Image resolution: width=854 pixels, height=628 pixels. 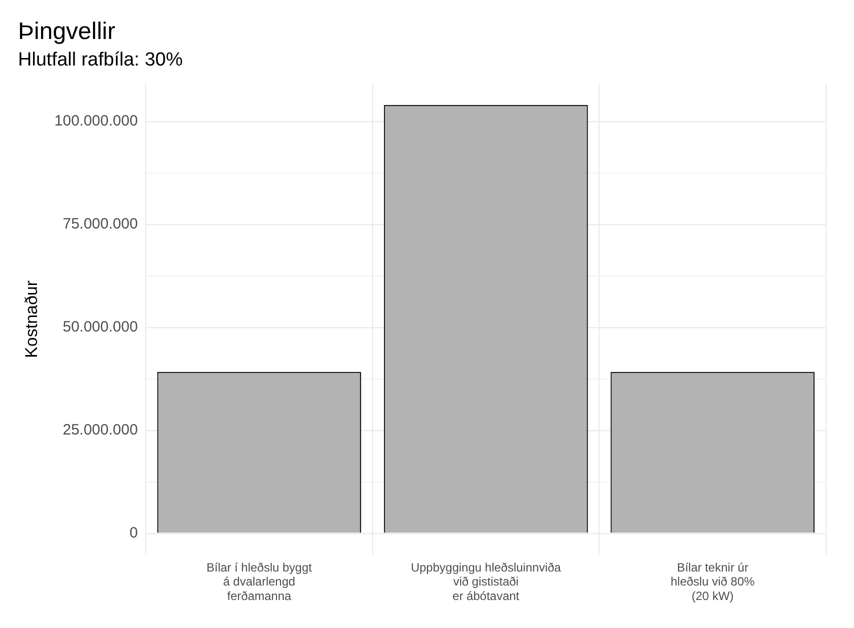 I want to click on x-tick-label: Bílar teknir úr hleðslu við 80% (20 kW), so click(x=712, y=582).